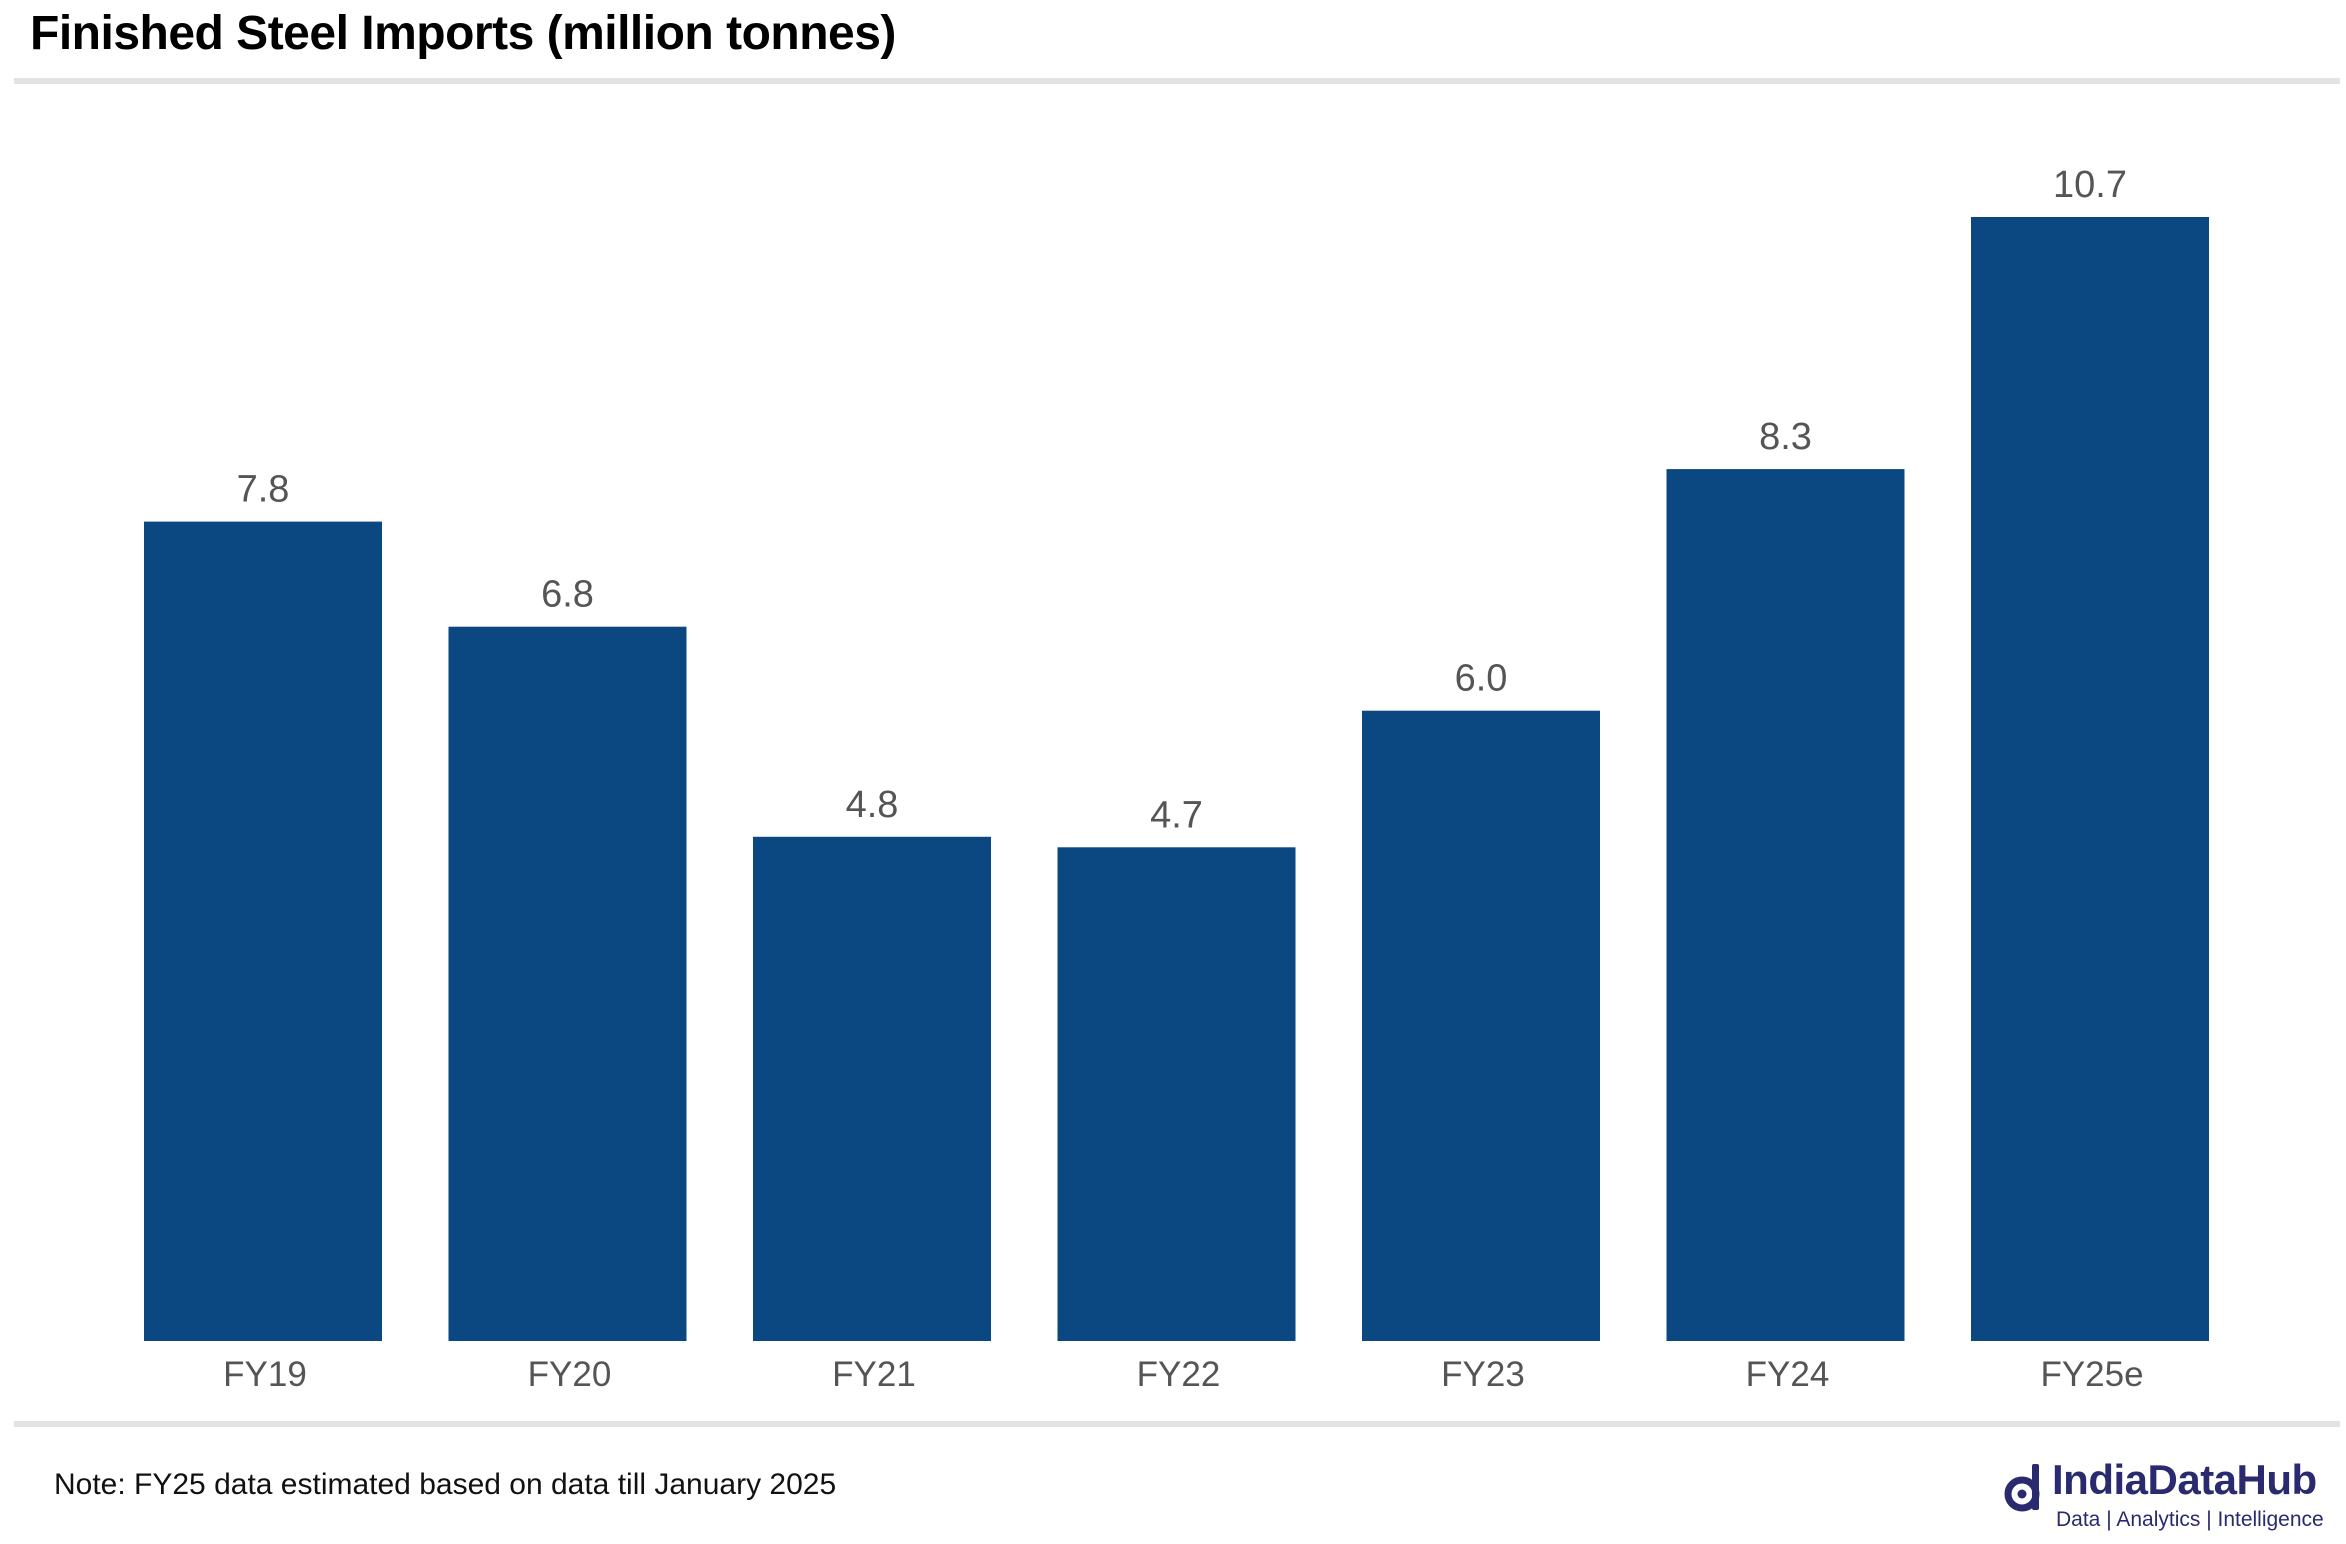  I want to click on x-tick-label-fy23: FY23, so click(1483, 1374).